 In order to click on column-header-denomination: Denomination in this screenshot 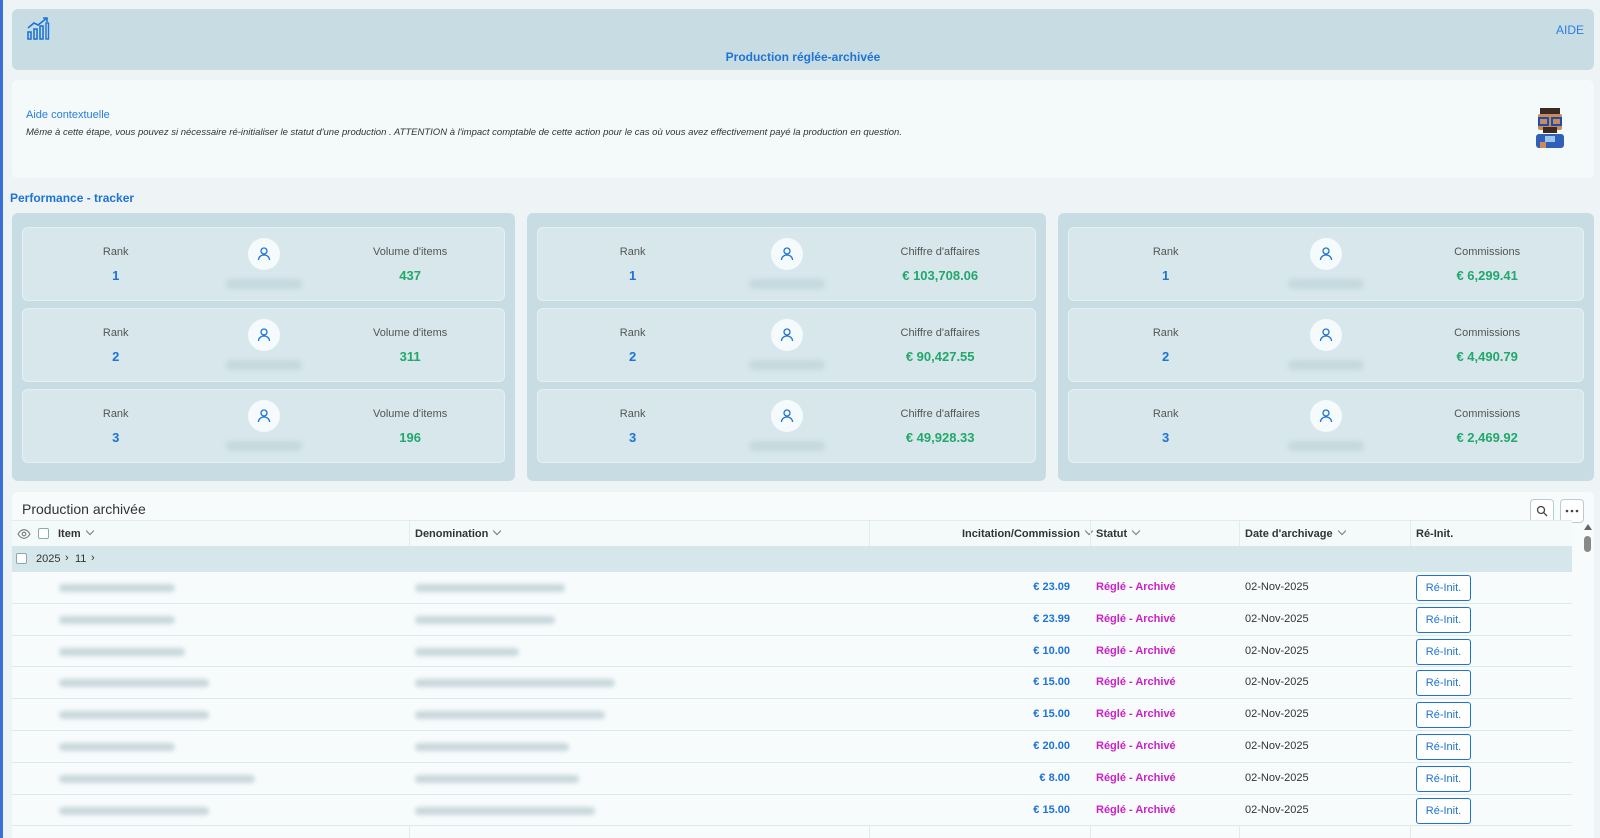, I will do `click(458, 533)`.